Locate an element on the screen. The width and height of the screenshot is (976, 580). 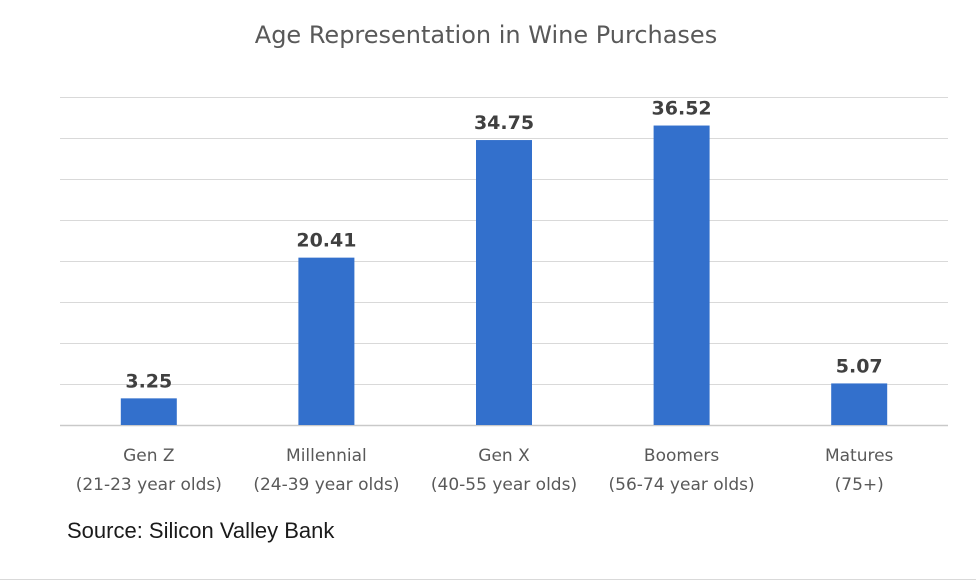
bar-gen-z is located at coordinates (148, 411).